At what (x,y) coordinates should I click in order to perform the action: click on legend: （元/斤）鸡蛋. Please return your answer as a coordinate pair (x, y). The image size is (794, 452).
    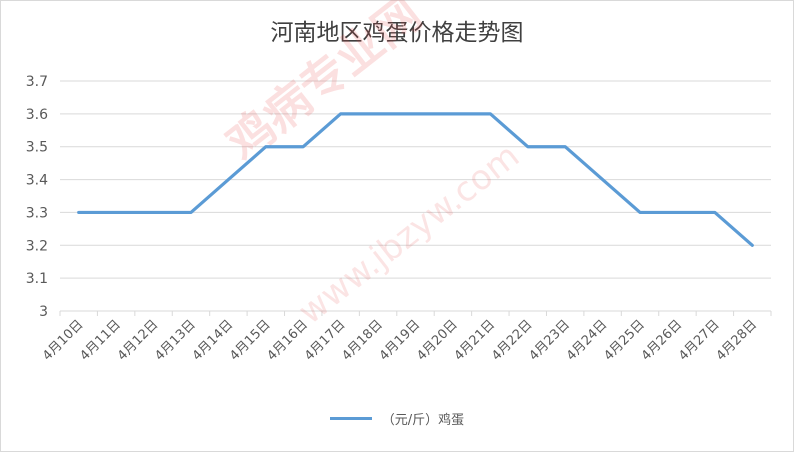
    Looking at the image, I should click on (397, 418).